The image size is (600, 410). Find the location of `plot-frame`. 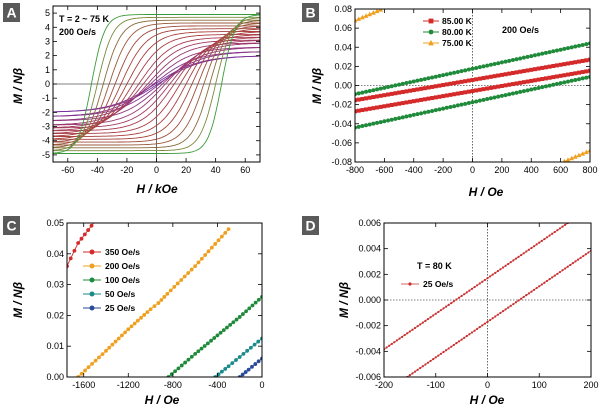

plot-frame is located at coordinates (164, 300).